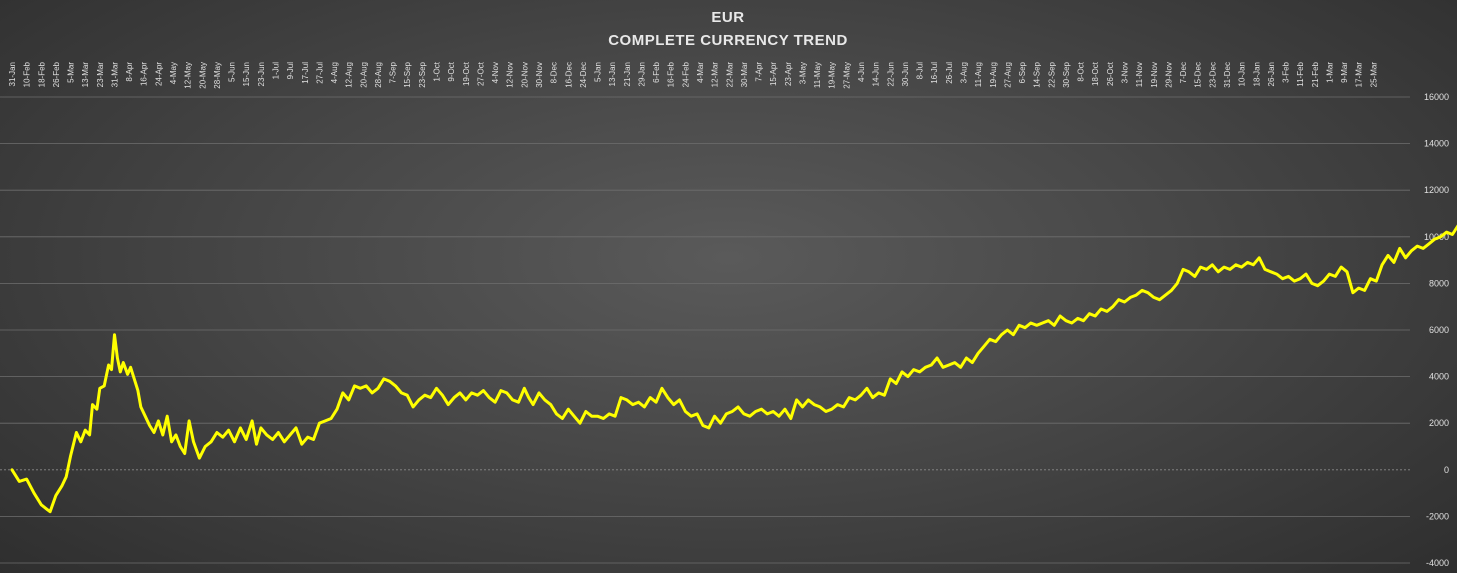  I want to click on x-tick-label: 28-Aug, so click(378, 75).